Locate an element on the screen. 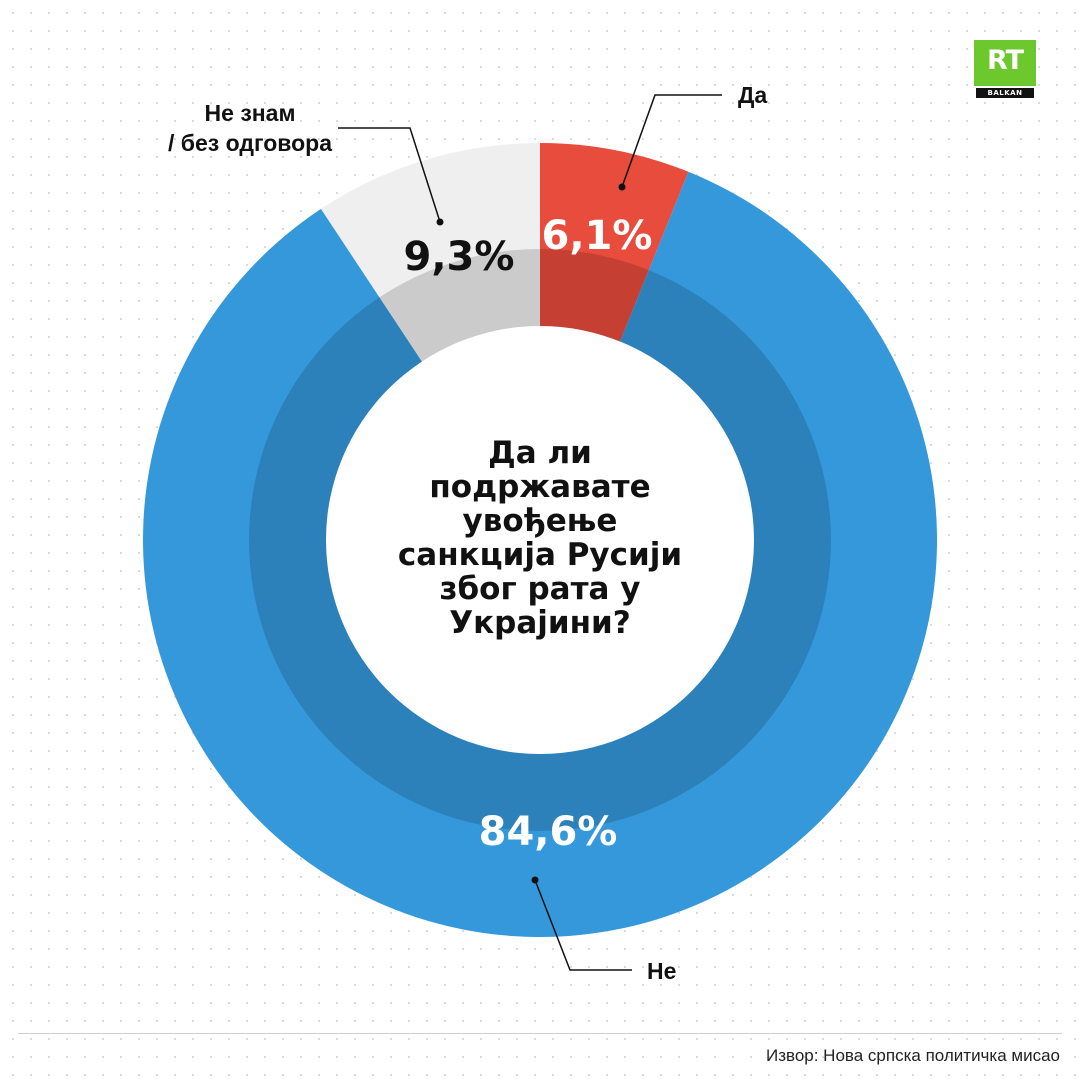 The width and height of the screenshot is (1080, 1080). category-label-0: Да is located at coordinates (752, 95).